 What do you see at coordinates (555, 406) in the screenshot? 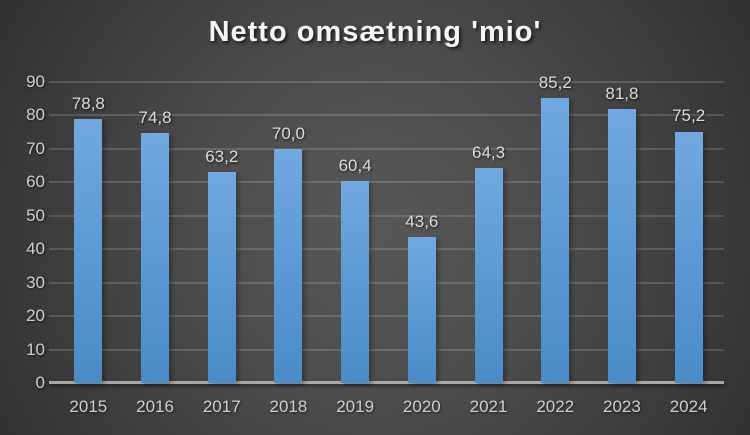
I see `x-tick-label-2022: 2022` at bounding box center [555, 406].